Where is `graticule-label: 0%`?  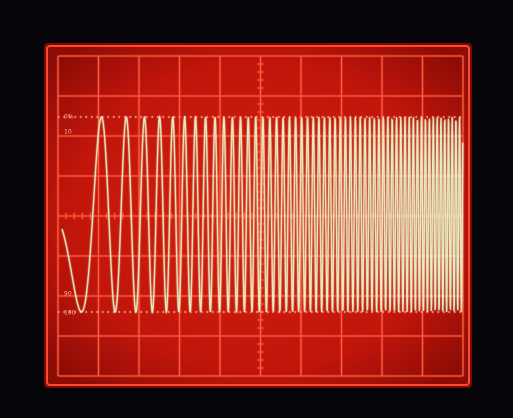
graticule-label: 0% is located at coordinates (69, 117).